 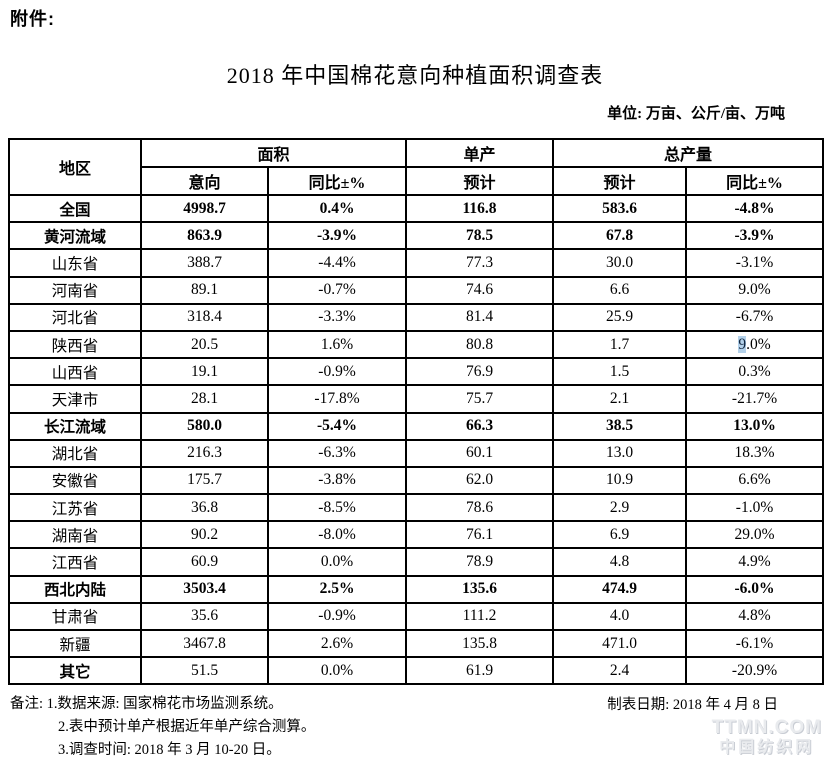 What do you see at coordinates (337, 181) in the screenshot?
I see `col-header-area-yoy: 同比±%` at bounding box center [337, 181].